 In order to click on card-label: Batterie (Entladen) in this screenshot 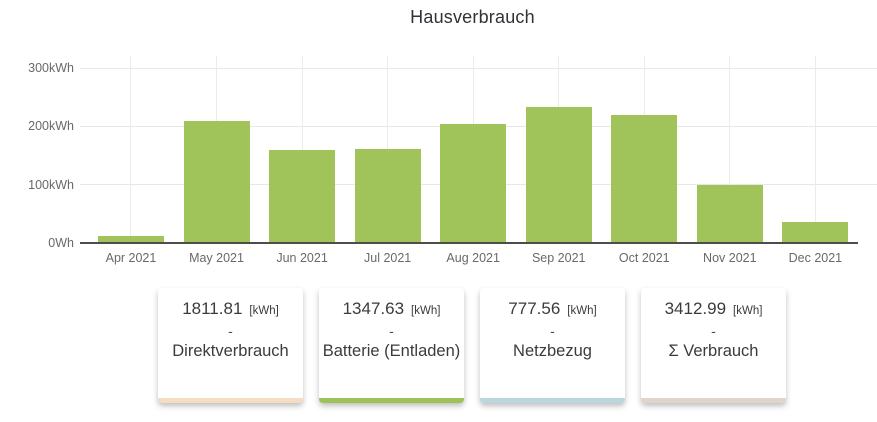, I will do `click(391, 351)`.